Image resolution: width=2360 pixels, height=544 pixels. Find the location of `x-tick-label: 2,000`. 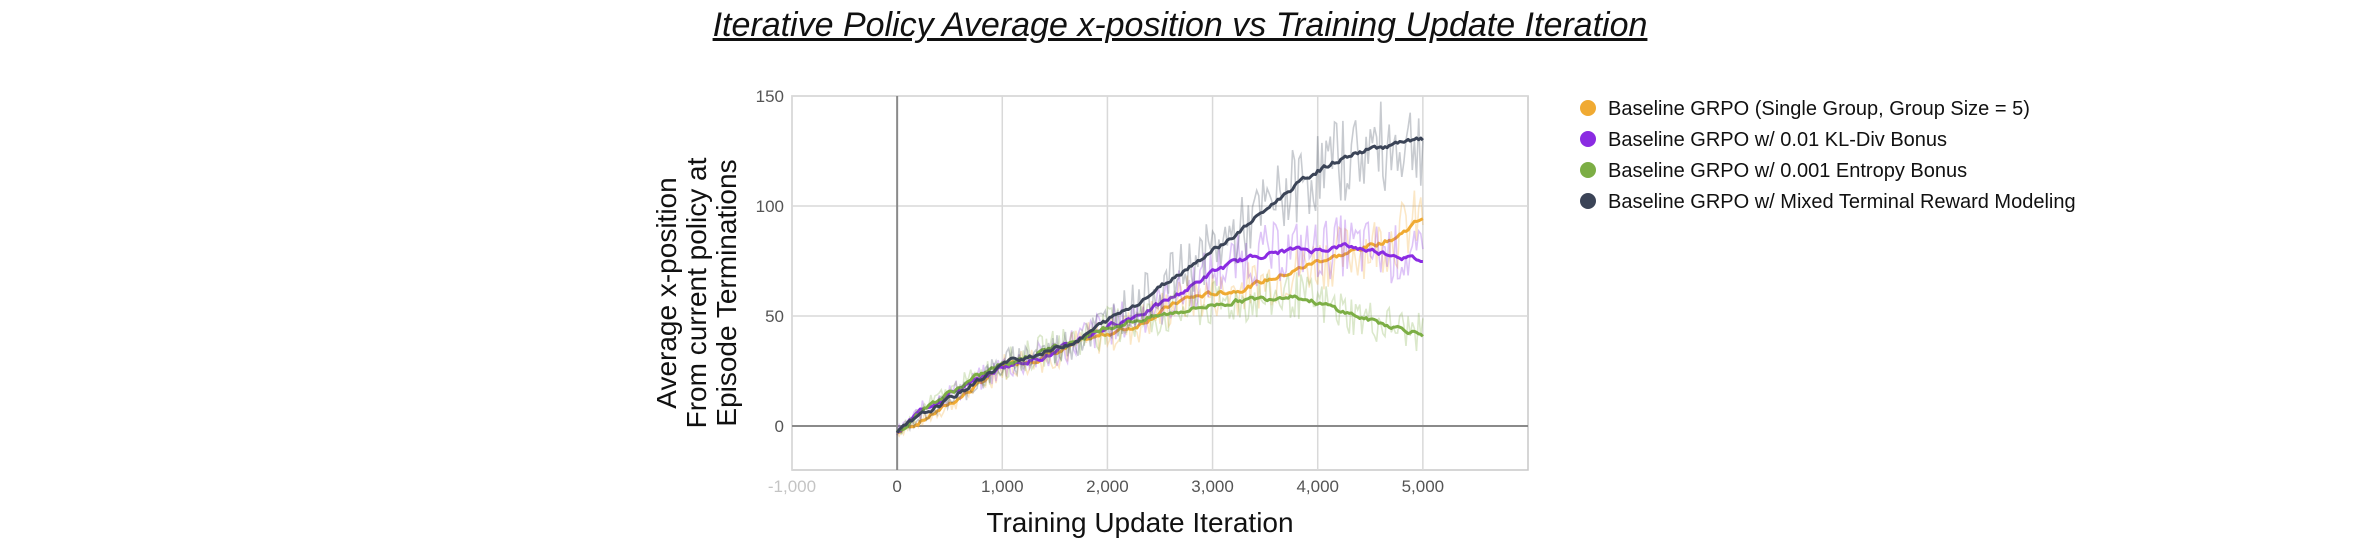

x-tick-label: 2,000 is located at coordinates (1107, 486).